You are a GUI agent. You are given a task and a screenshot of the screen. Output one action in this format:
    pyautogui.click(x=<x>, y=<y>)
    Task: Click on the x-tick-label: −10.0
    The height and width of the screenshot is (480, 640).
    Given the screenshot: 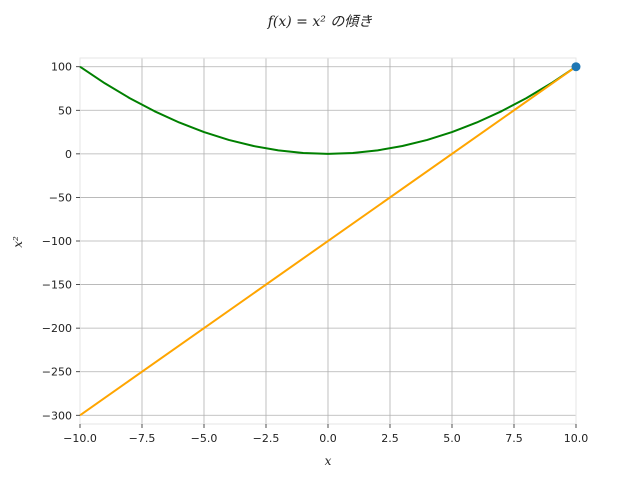 What is the action you would take?
    pyautogui.click(x=80, y=438)
    